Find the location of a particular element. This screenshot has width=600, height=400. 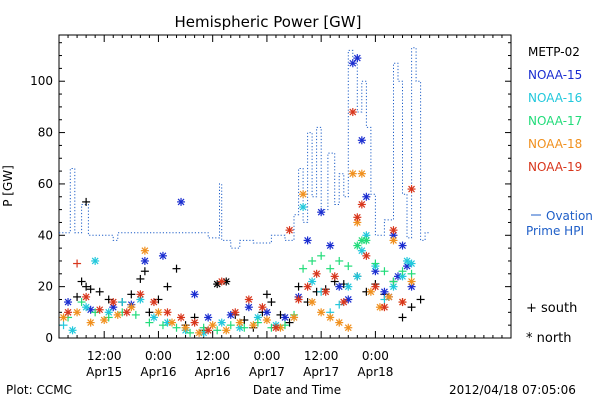

footer-timestamp: 2012/04/18 07:05:06 is located at coordinates (512, 390).